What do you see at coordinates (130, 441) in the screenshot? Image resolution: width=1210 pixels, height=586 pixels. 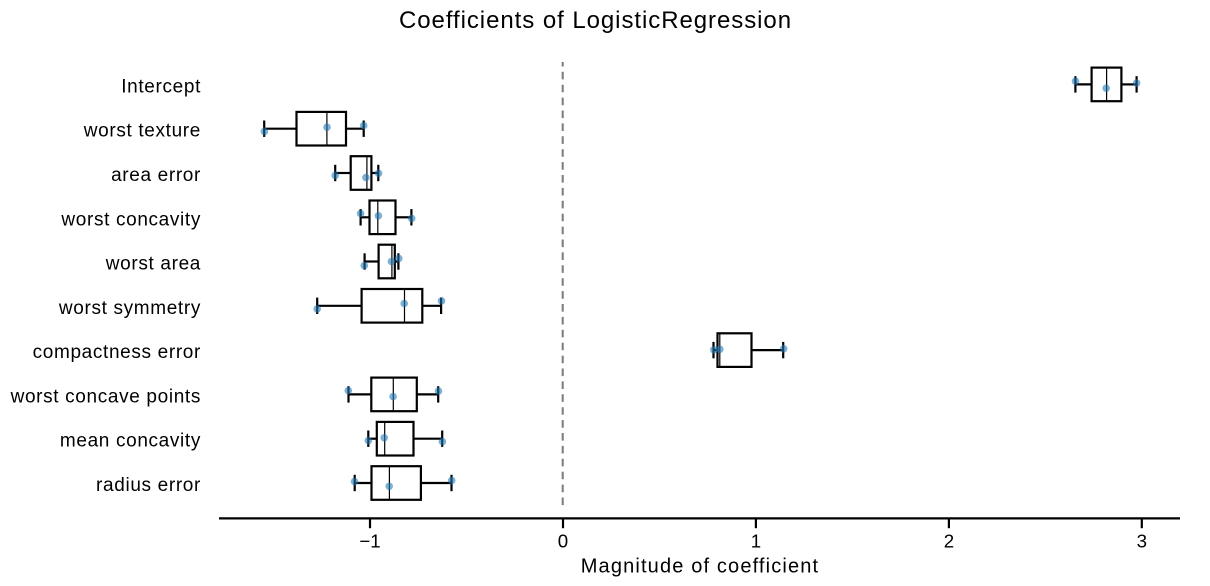 I see `svg-text: mean concavity` at bounding box center [130, 441].